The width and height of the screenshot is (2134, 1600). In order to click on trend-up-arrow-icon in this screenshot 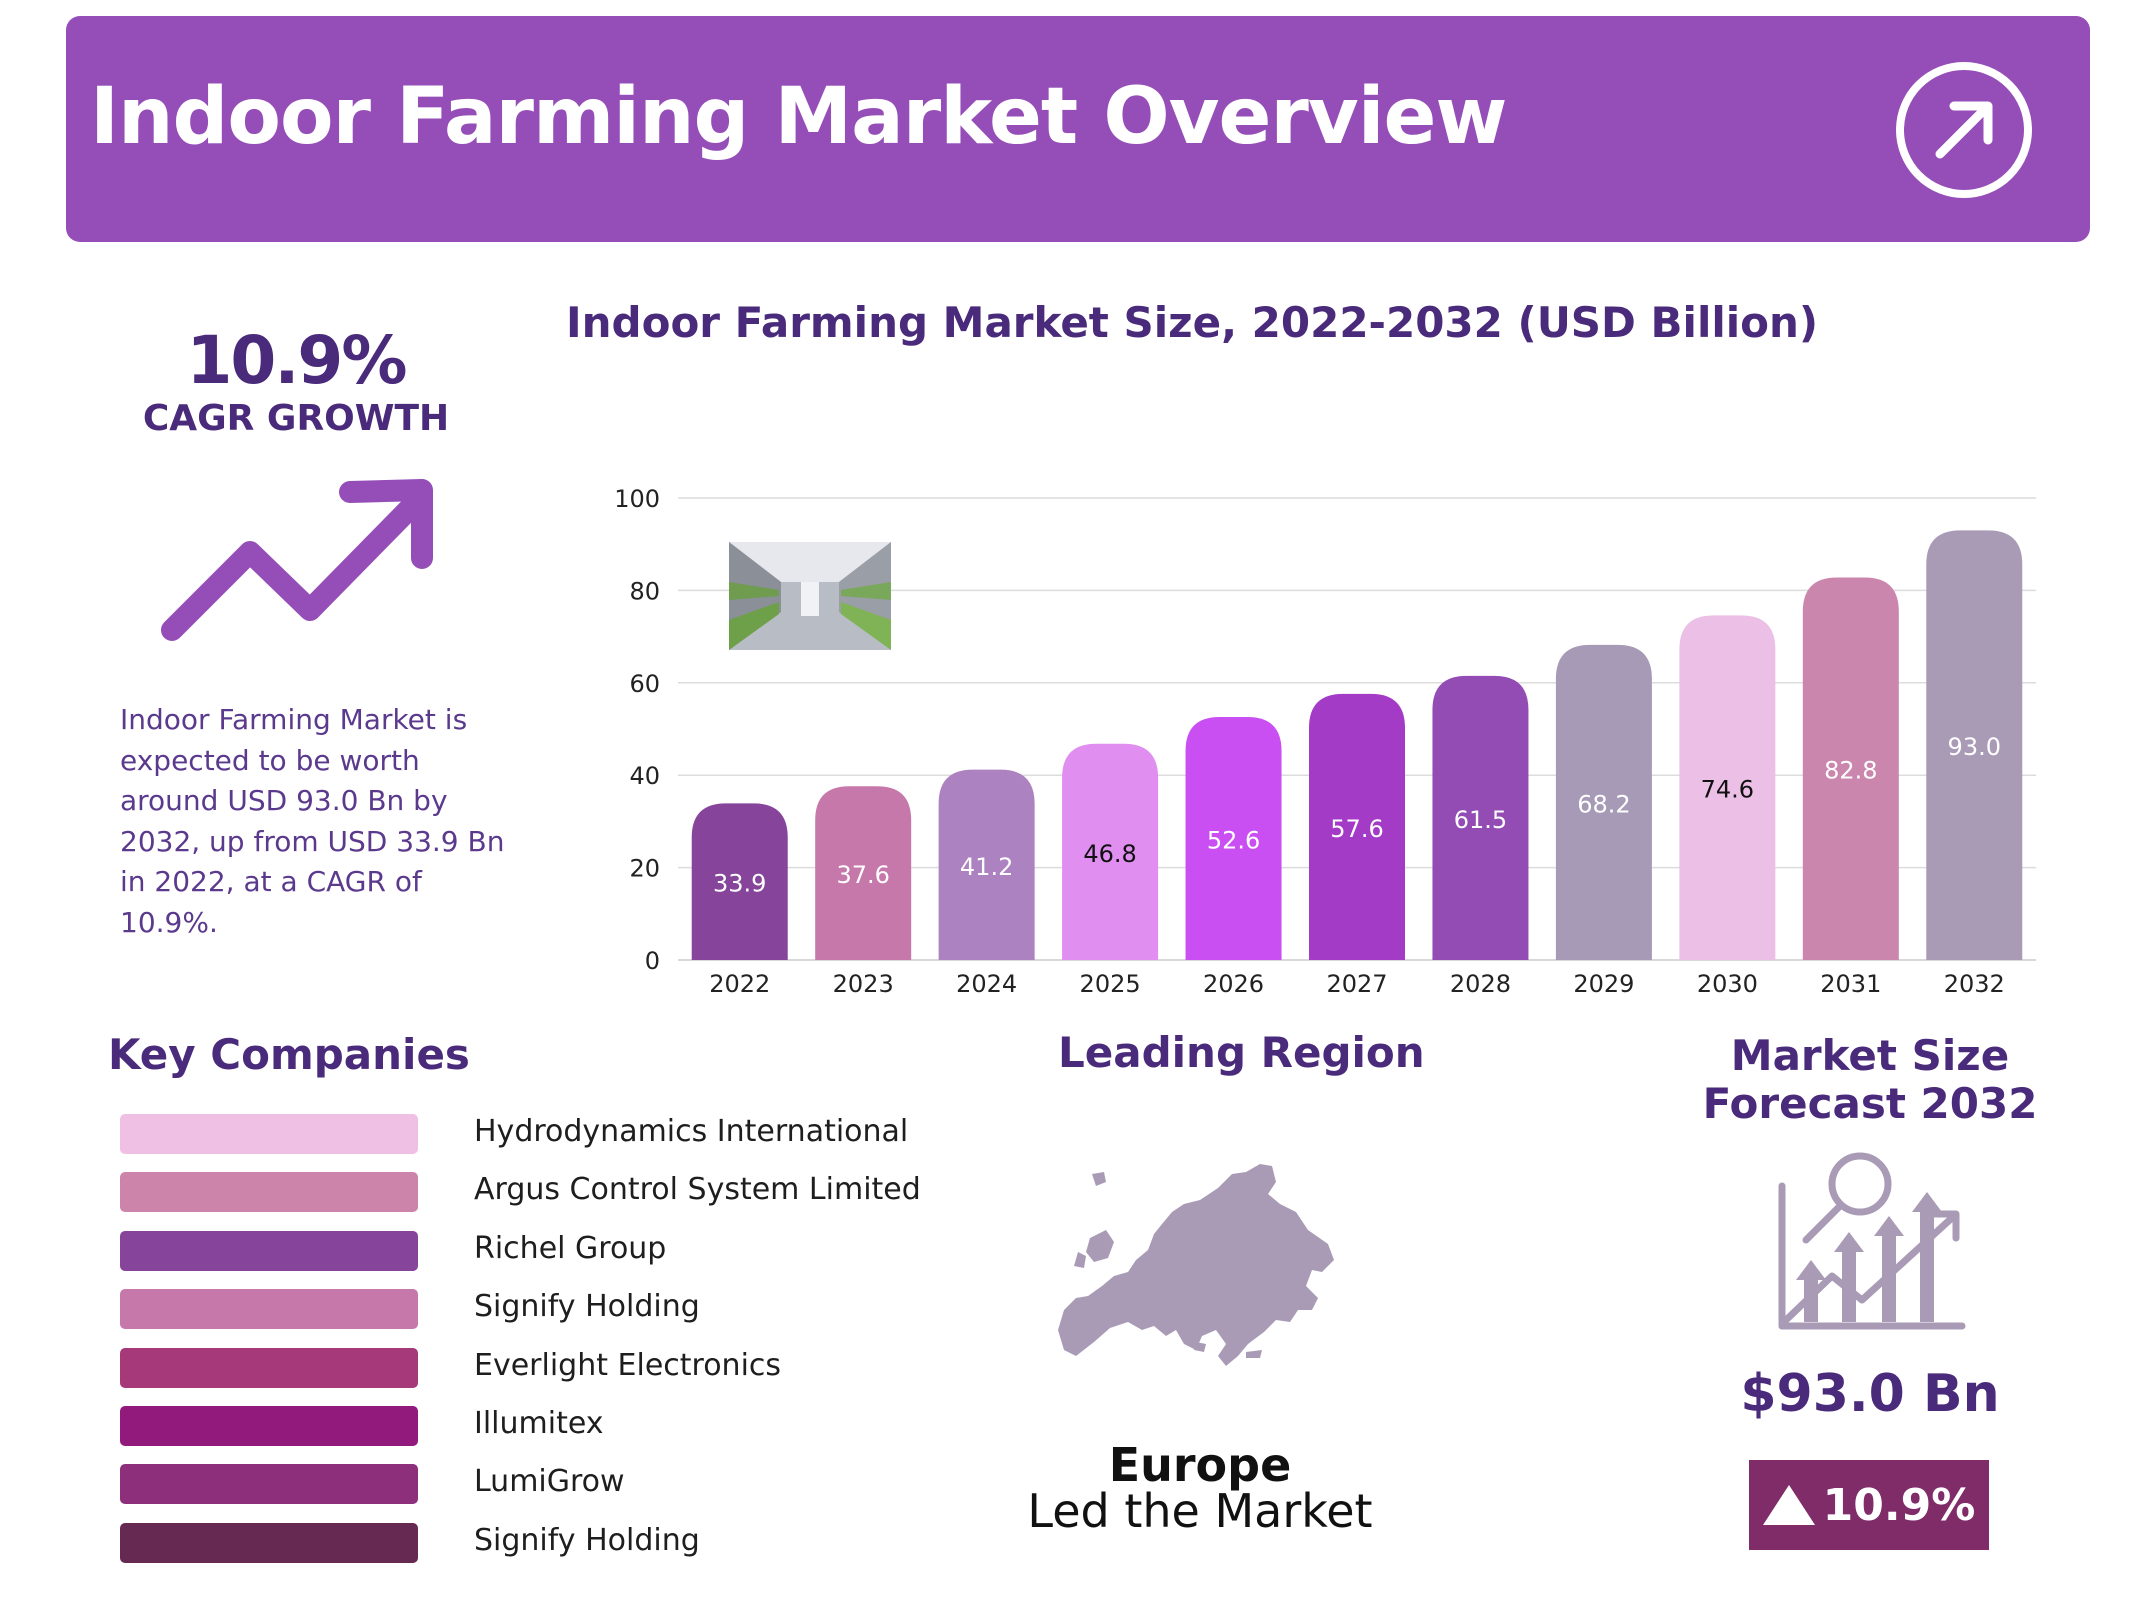, I will do `click(297, 560)`.